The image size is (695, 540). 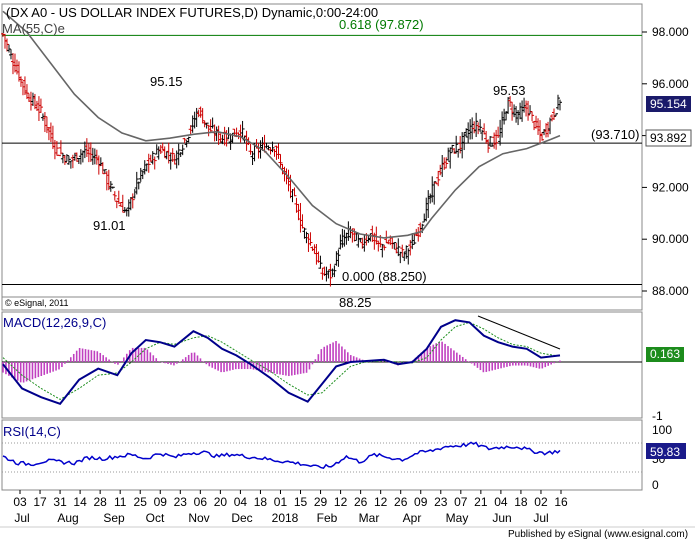 What do you see at coordinates (100, 502) in the screenshot?
I see `x-axis-date-label: 28` at bounding box center [100, 502].